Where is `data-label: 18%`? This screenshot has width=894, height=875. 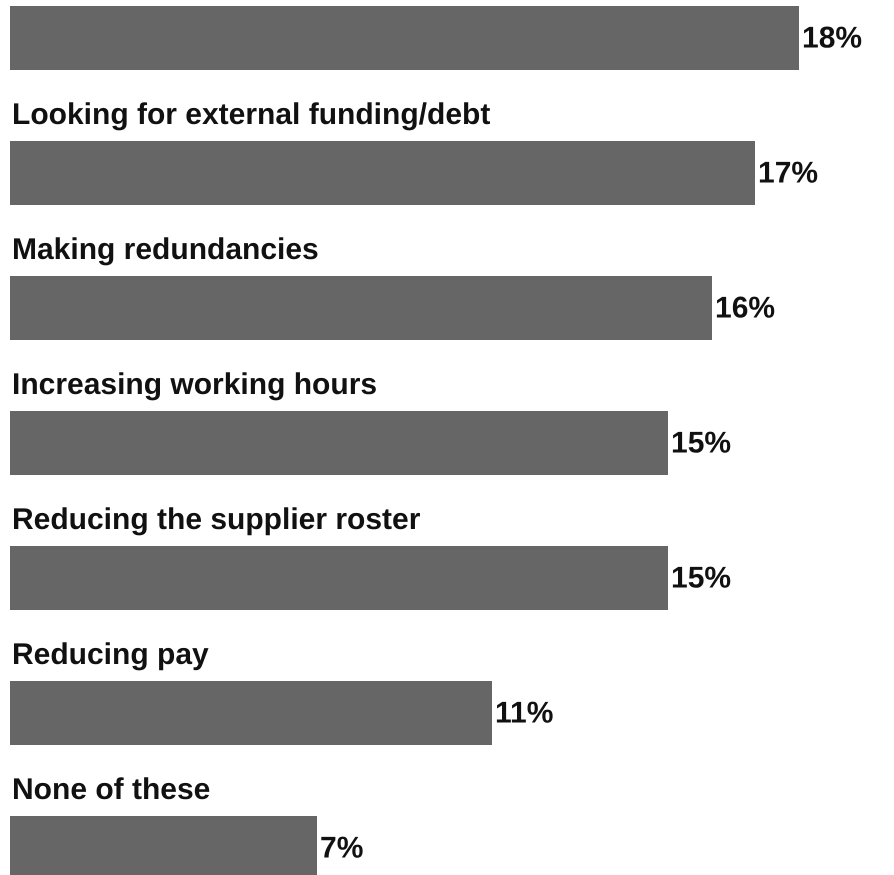 data-label: 18% is located at coordinates (832, 38).